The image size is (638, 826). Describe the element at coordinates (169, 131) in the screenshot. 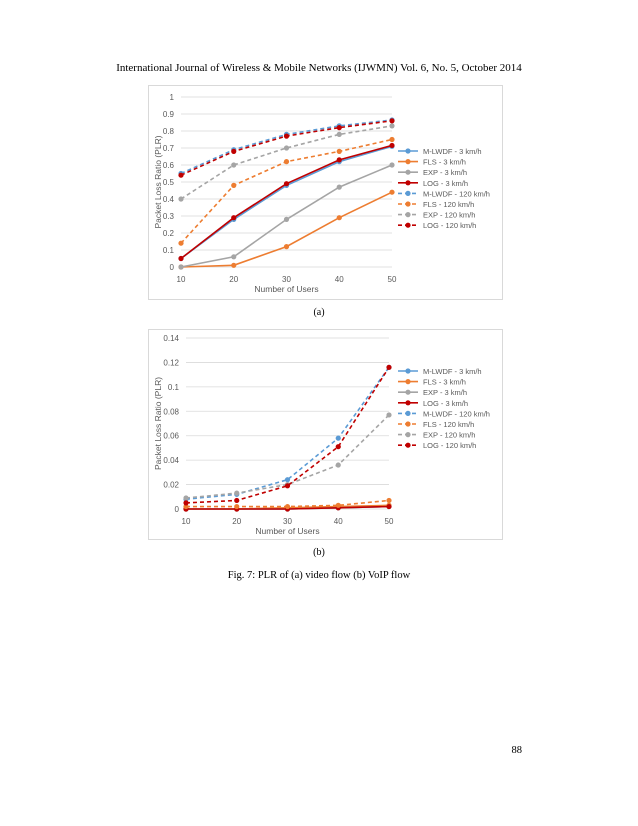

I see `y-tick-label: 0.8` at that location.